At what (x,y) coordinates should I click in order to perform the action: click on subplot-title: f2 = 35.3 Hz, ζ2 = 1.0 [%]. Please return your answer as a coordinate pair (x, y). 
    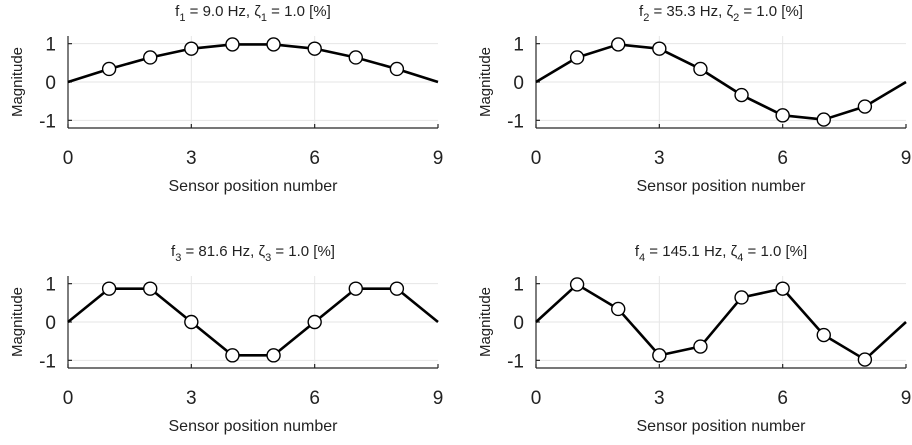
    Looking at the image, I should click on (721, 13).